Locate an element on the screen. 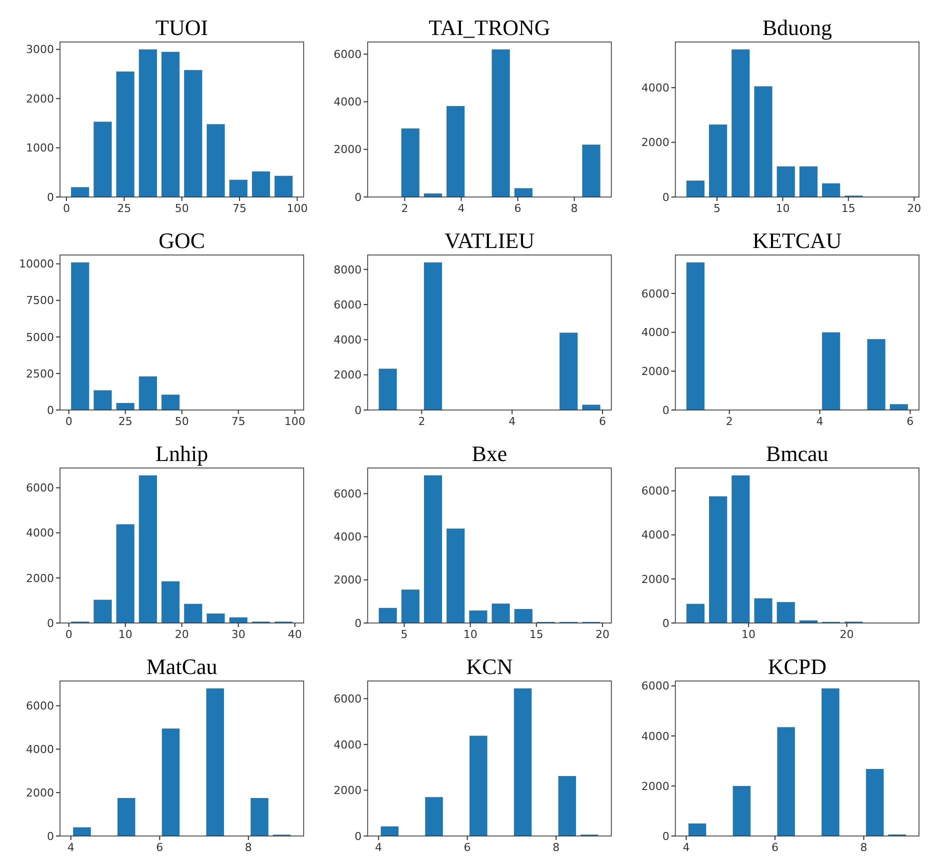  y-tick-label: 2500 is located at coordinates (40, 373).